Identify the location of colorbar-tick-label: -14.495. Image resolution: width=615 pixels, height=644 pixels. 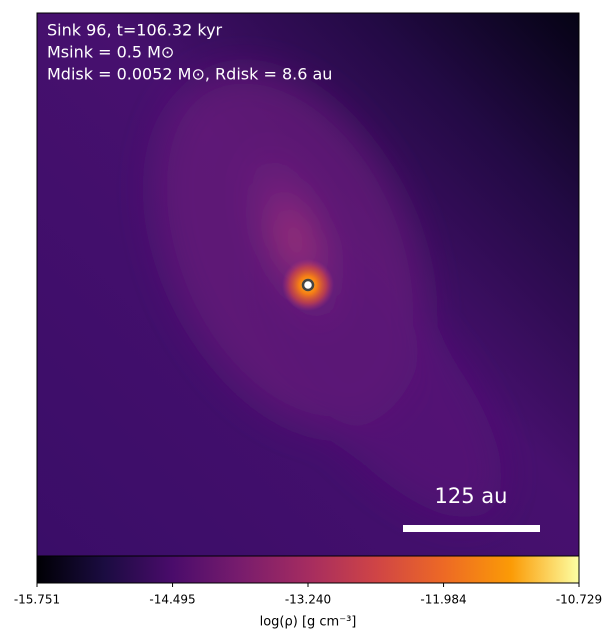
(172, 600).